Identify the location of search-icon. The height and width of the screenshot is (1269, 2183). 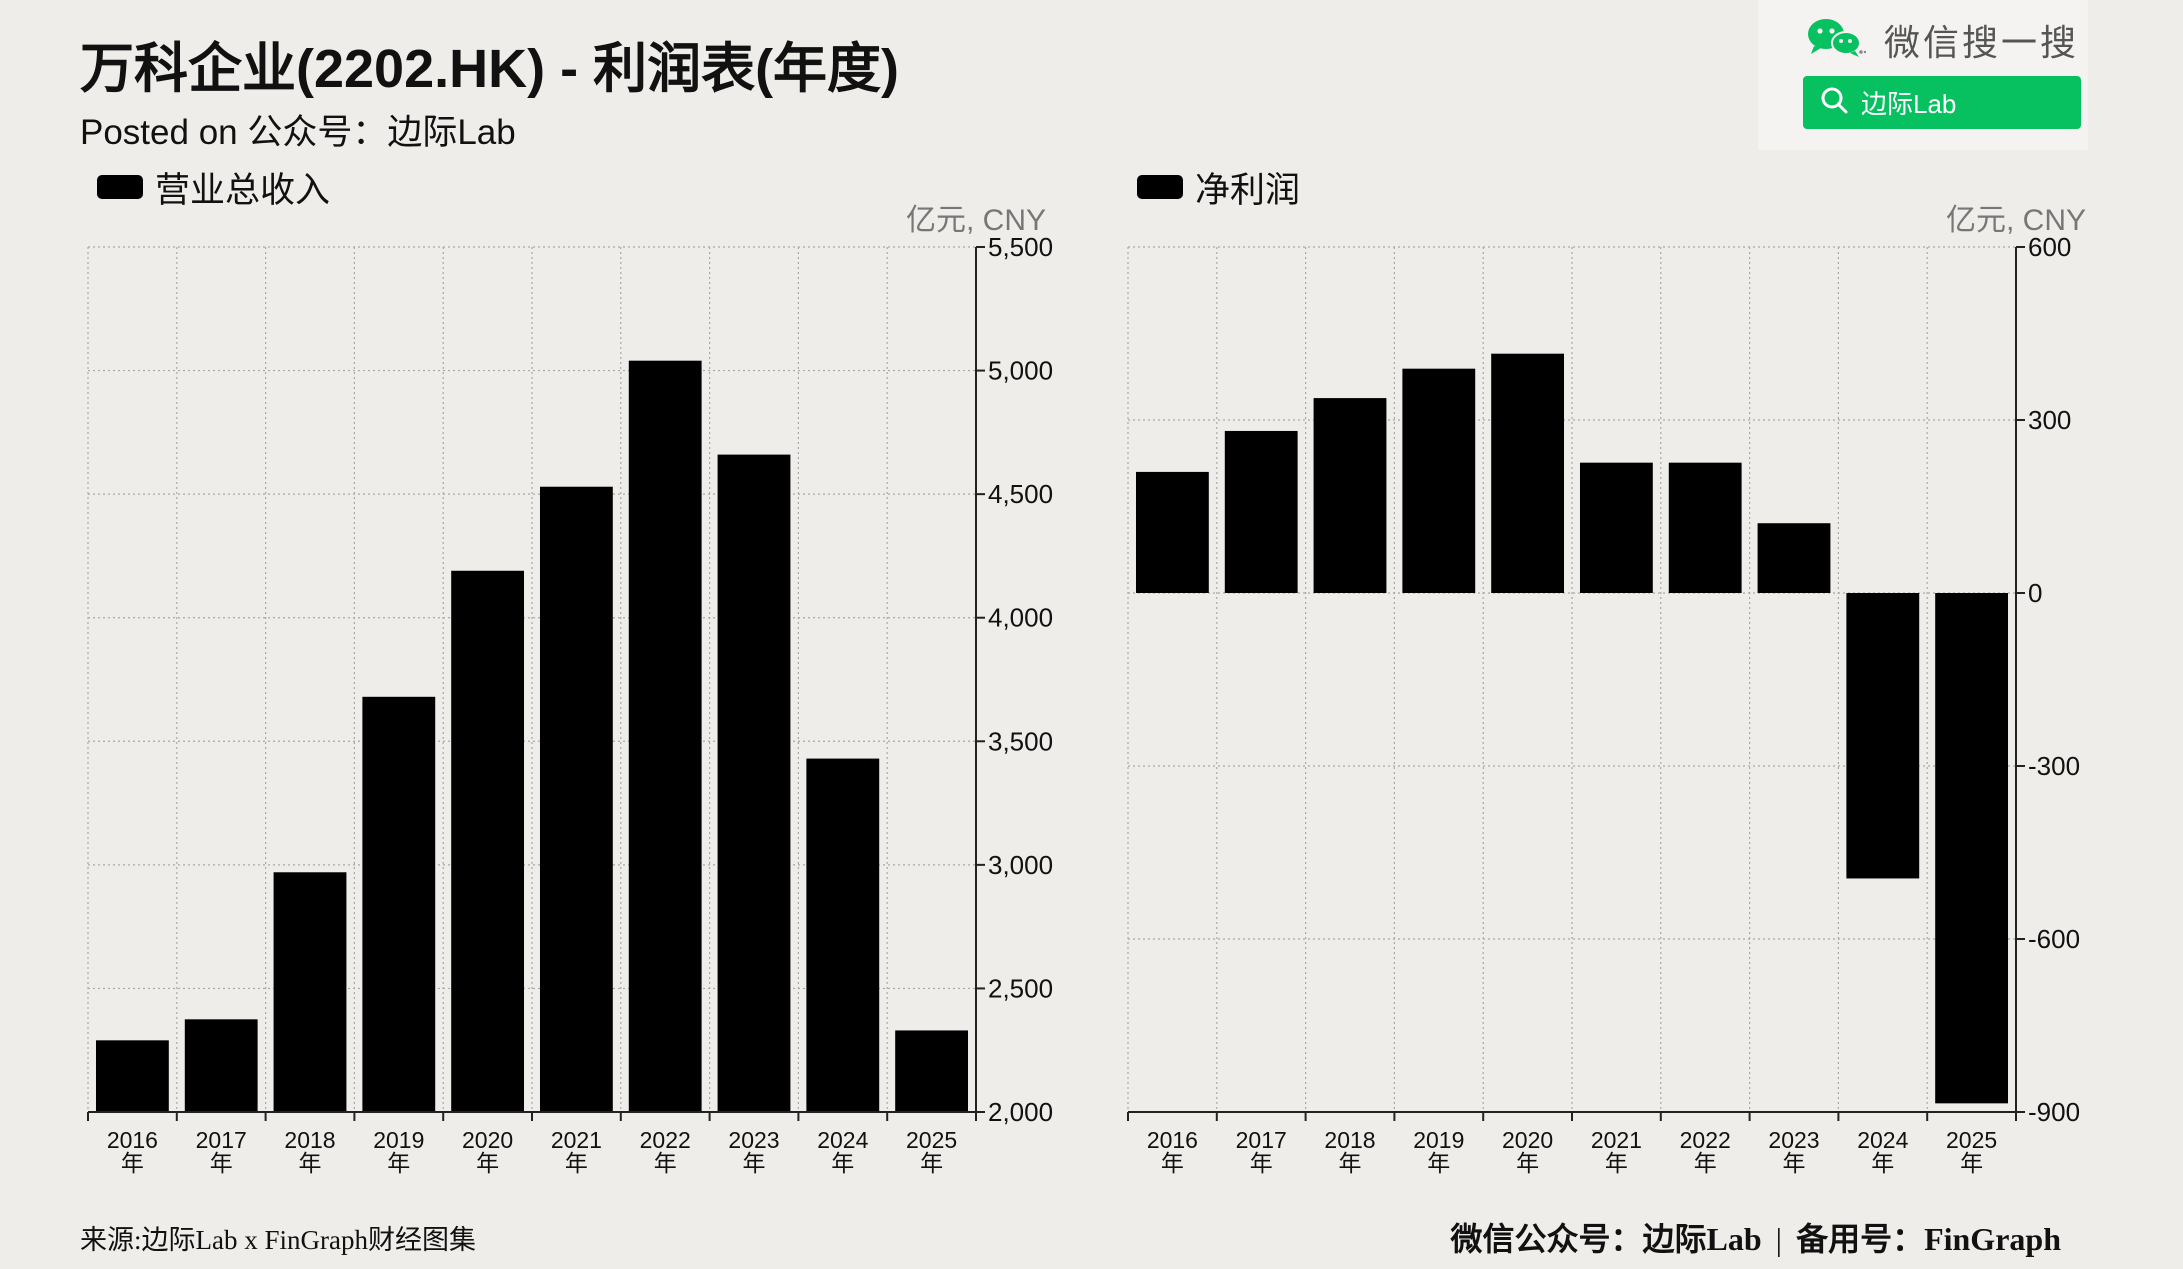
(1834, 102).